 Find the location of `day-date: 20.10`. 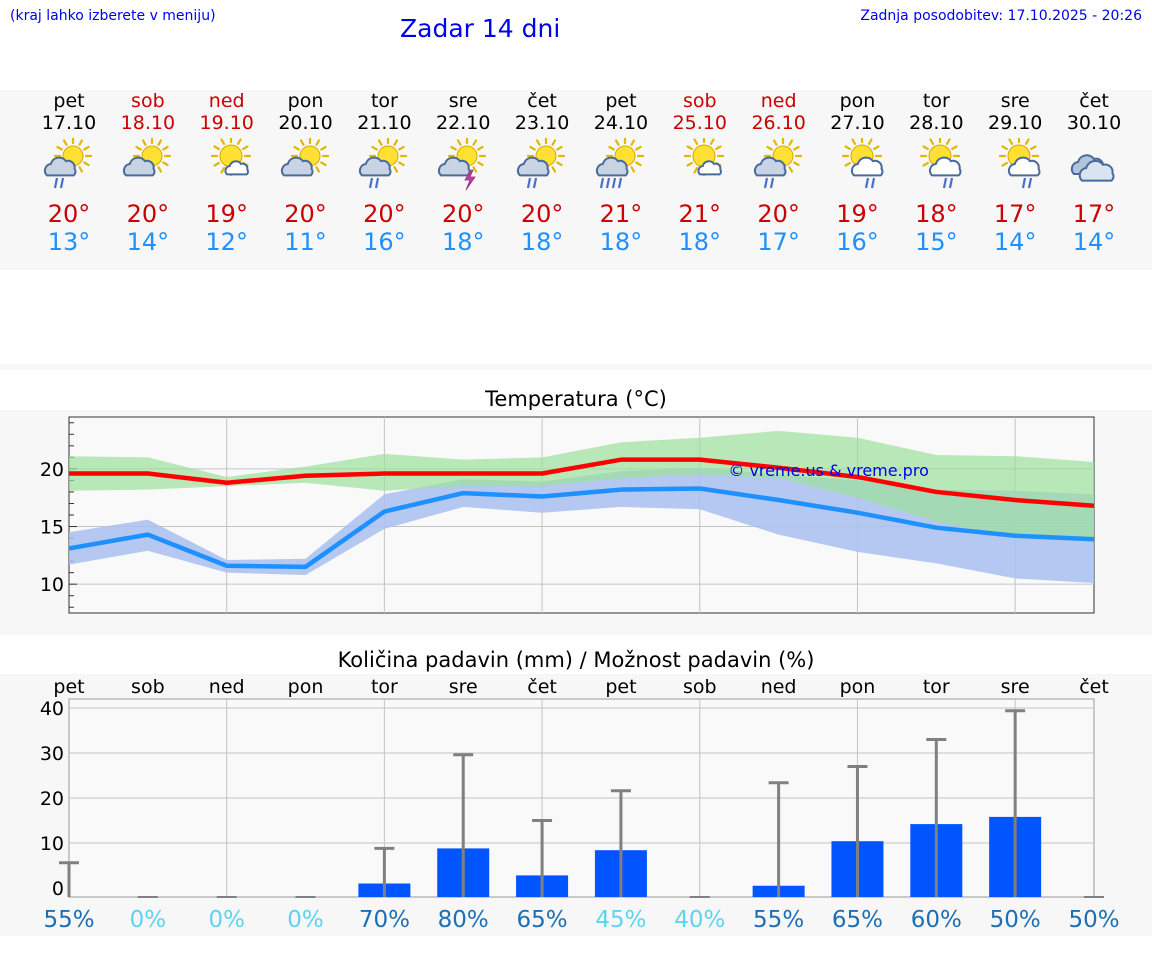

day-date: 20.10 is located at coordinates (305, 123).